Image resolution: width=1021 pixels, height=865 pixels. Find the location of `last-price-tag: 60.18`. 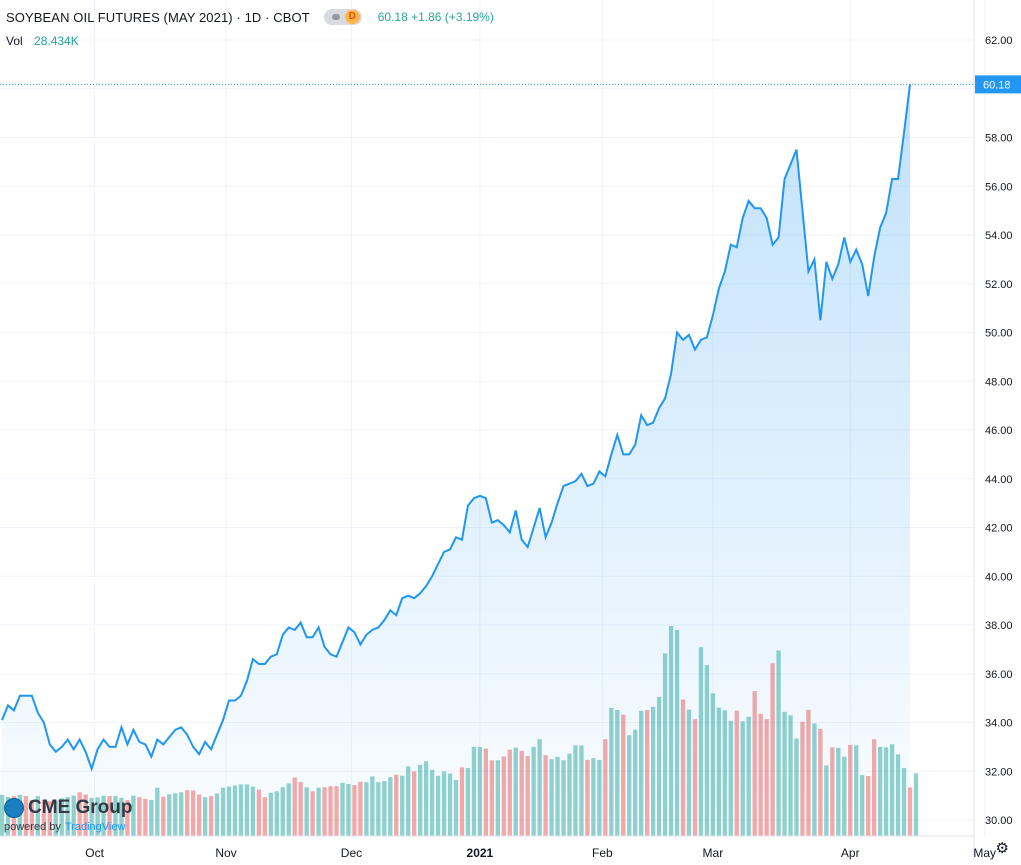

last-price-tag: 60.18 is located at coordinates (998, 84).